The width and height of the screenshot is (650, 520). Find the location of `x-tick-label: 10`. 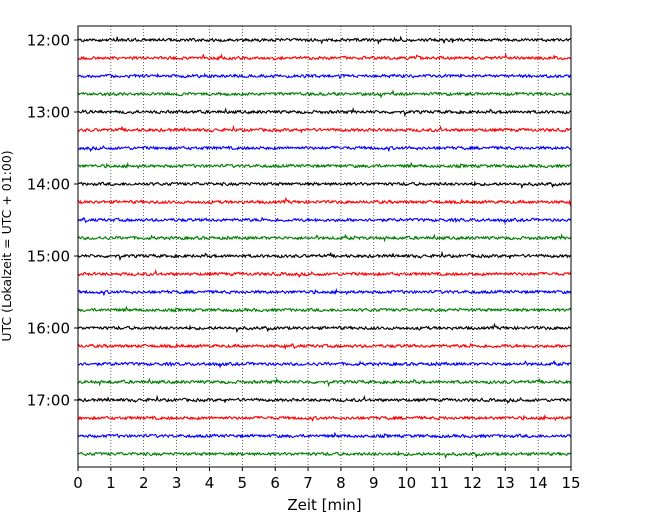

x-tick-label: 10 is located at coordinates (406, 483).